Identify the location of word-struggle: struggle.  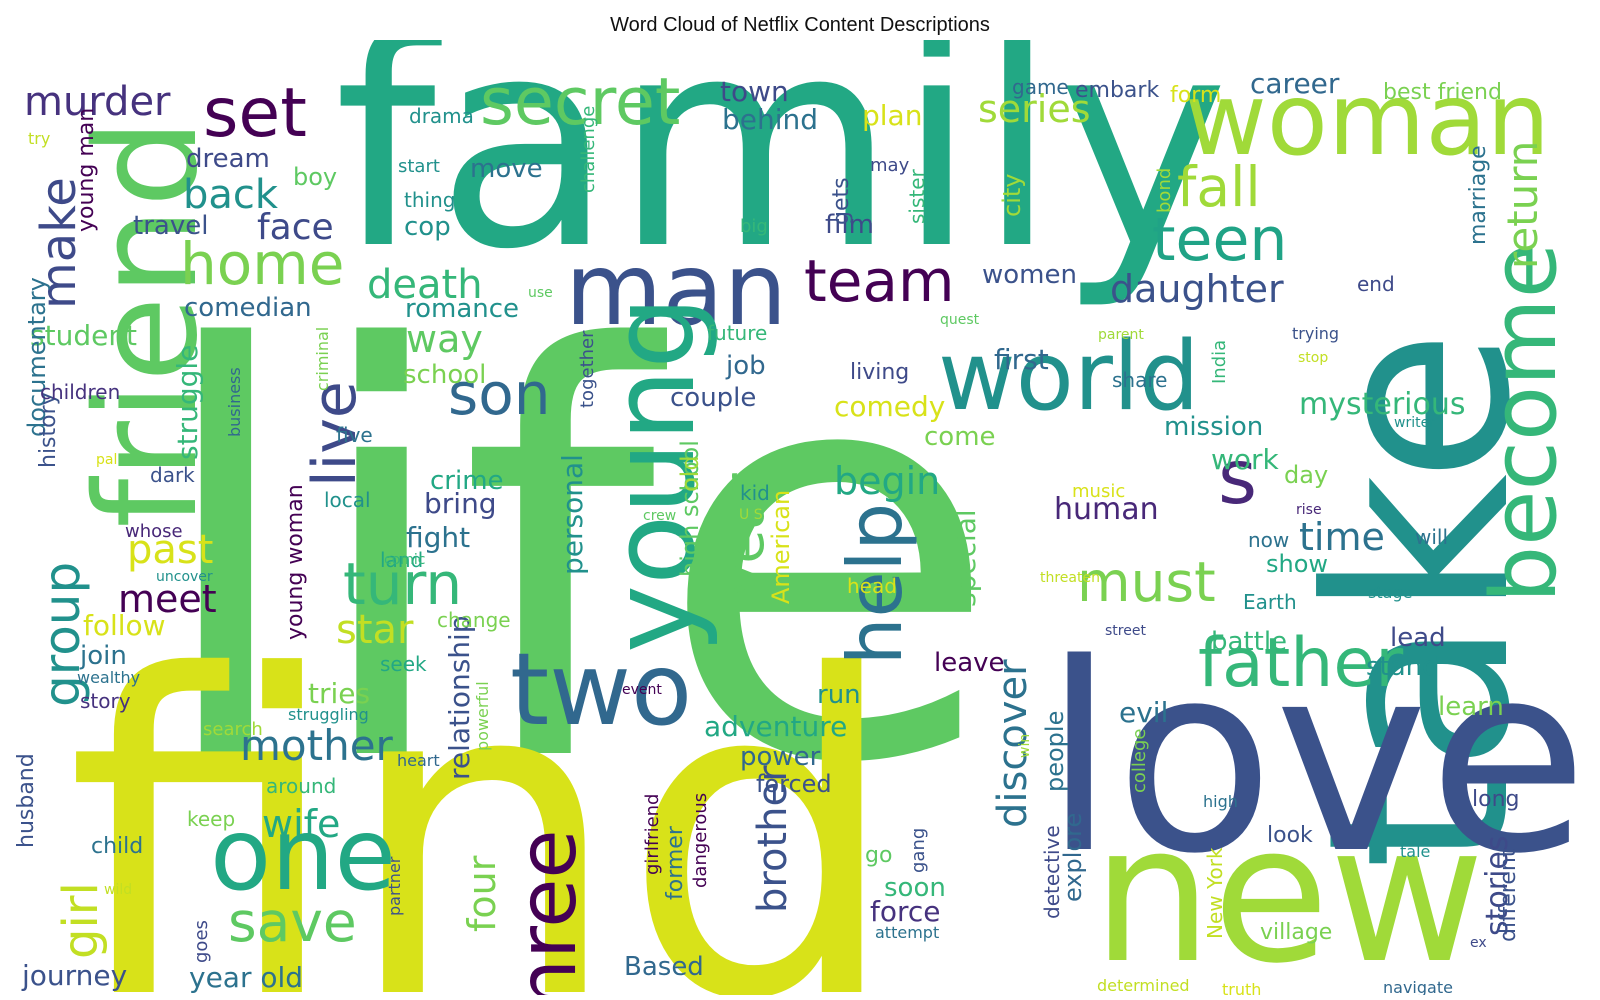
(187, 402).